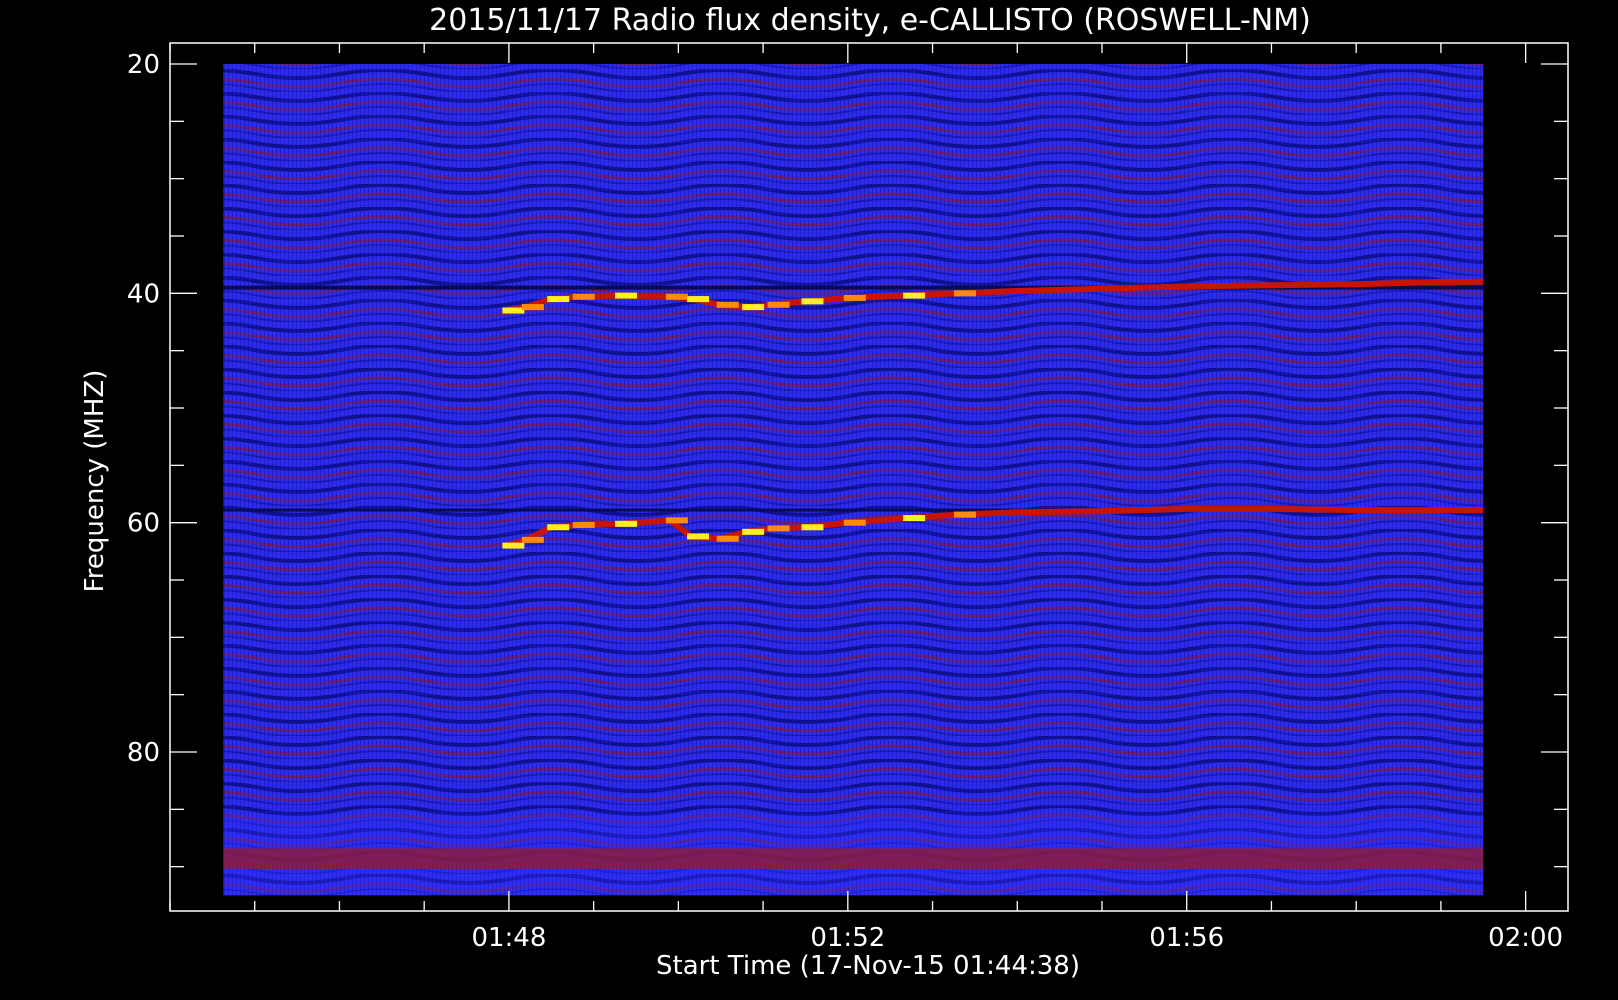  I want to click on y-tick-label: 20, so click(143, 65).